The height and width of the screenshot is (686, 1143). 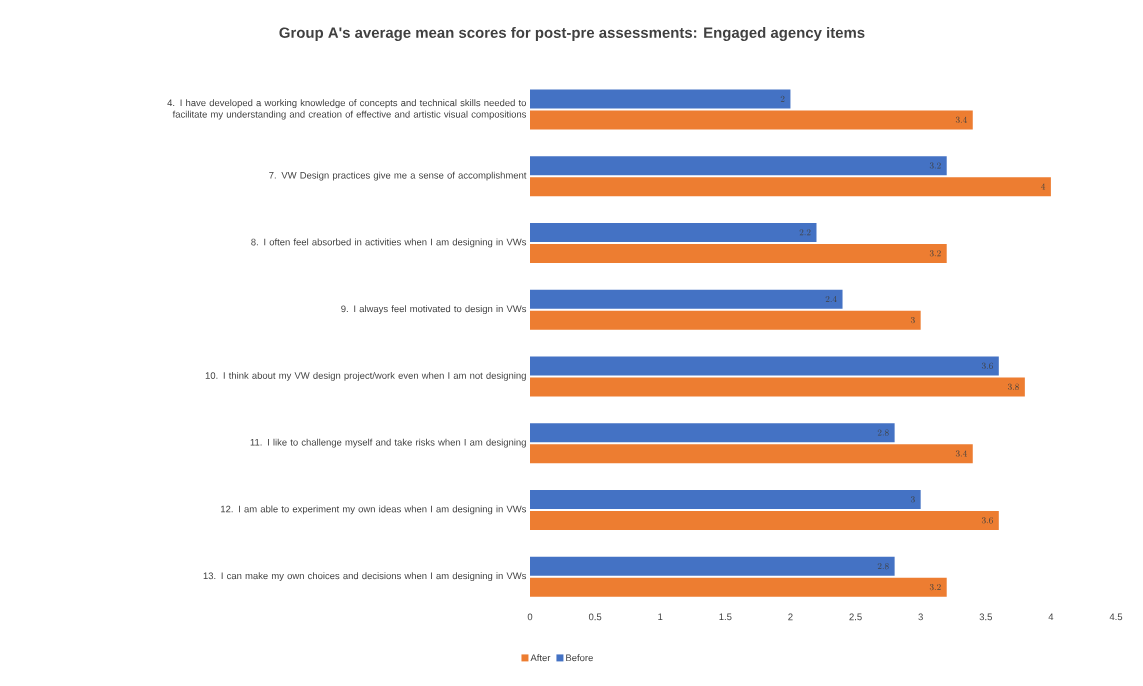 What do you see at coordinates (389, 243) in the screenshot?
I see `y-tick-label: 8. I often feel absorbed in activities when I am designing in VWs` at bounding box center [389, 243].